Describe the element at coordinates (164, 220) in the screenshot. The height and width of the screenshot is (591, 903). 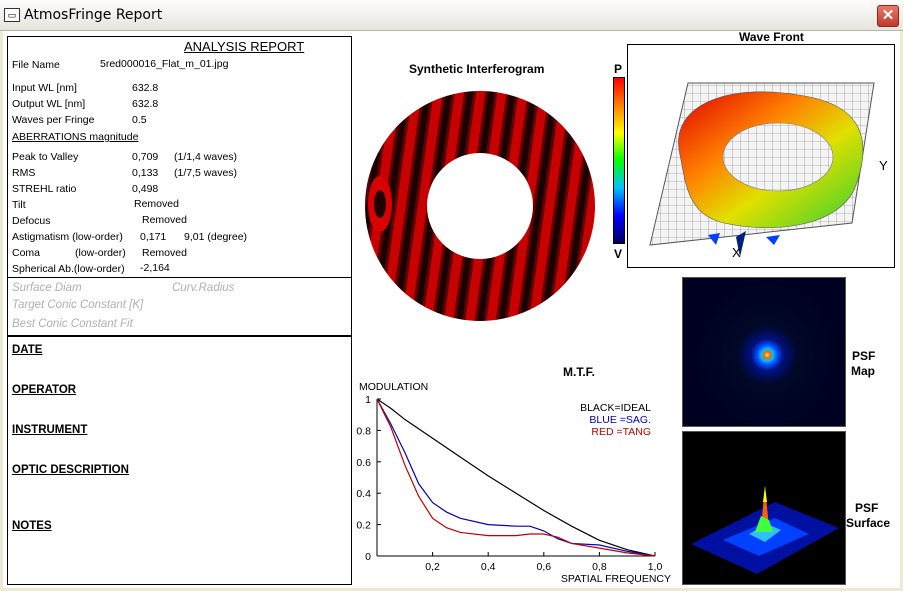
I see `defocus-value: Removed` at that location.